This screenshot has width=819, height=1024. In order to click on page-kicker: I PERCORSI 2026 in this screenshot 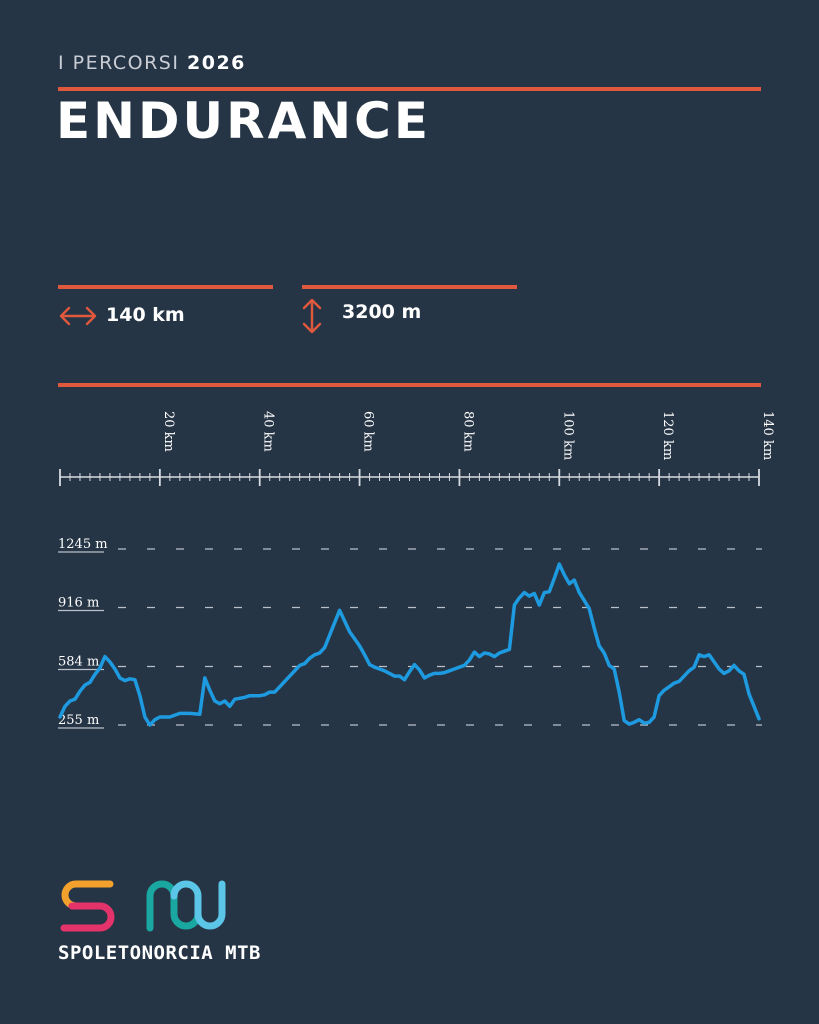, I will do `click(152, 63)`.